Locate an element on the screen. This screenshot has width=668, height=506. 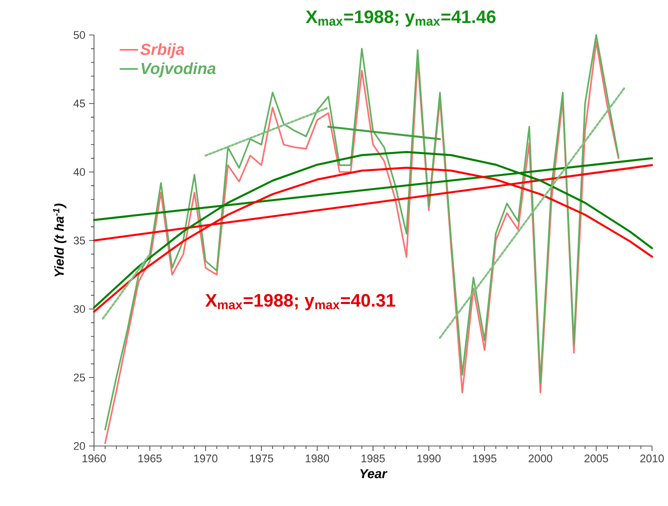
x-tick-label: 1975 is located at coordinates (262, 458).